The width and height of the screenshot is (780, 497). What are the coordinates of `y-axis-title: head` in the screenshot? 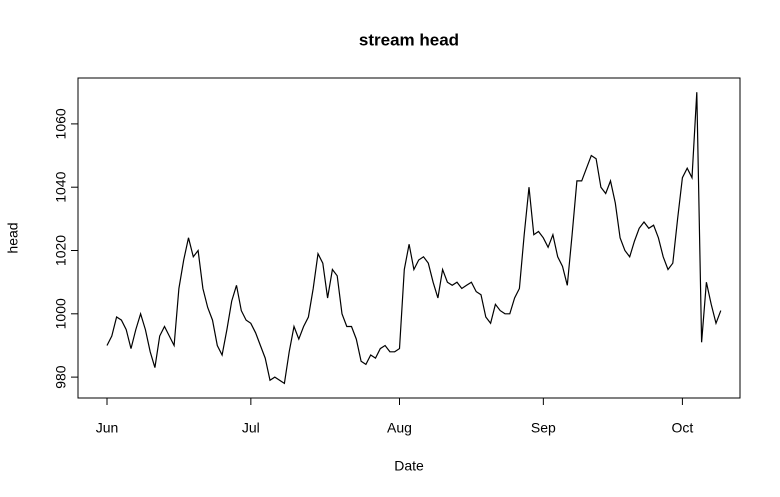 It's located at (13, 237).